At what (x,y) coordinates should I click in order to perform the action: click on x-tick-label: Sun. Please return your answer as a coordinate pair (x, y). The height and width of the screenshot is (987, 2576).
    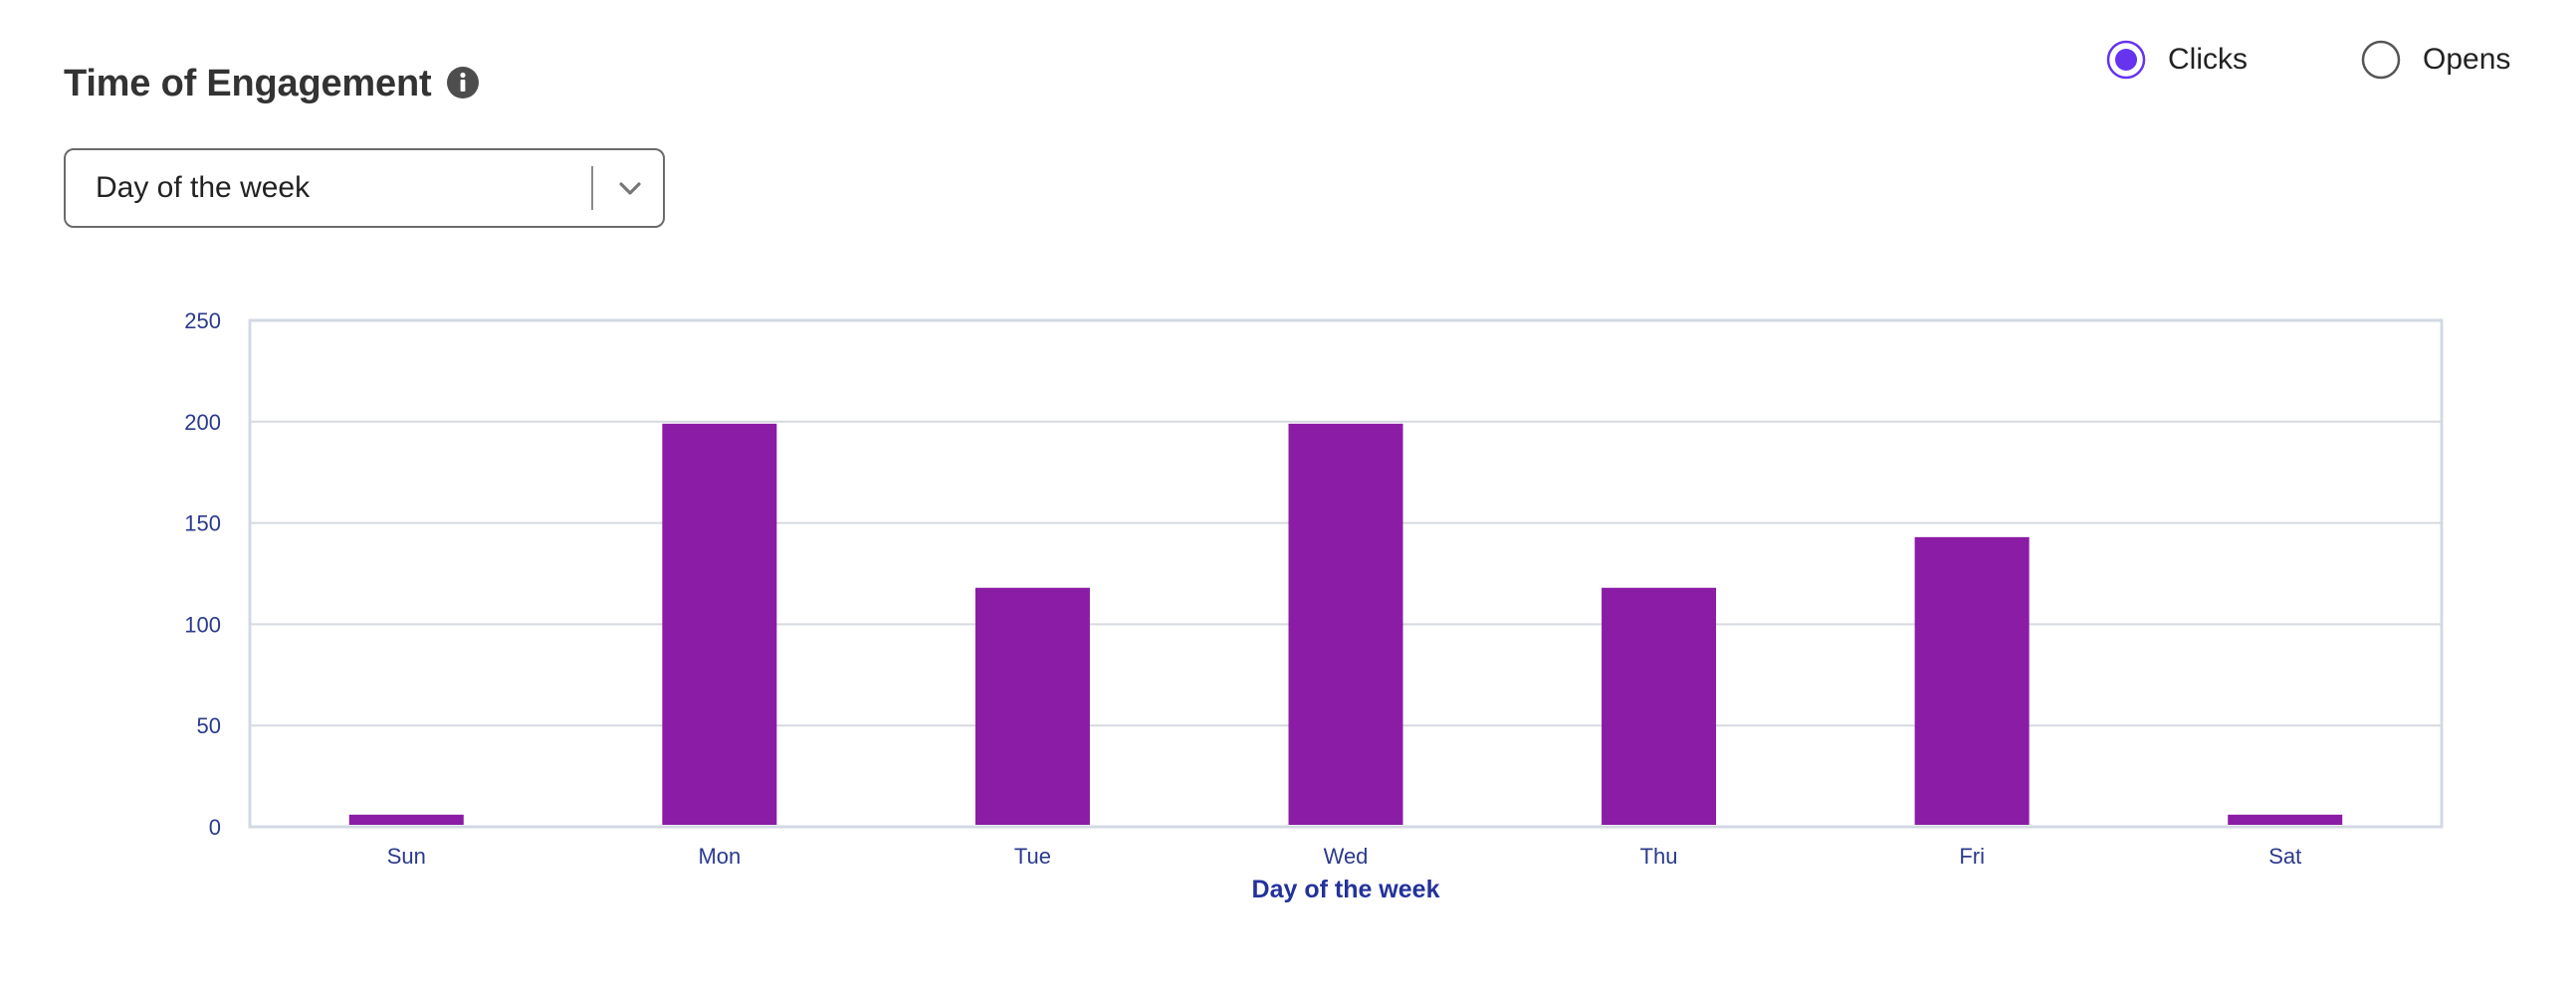
    Looking at the image, I should click on (406, 856).